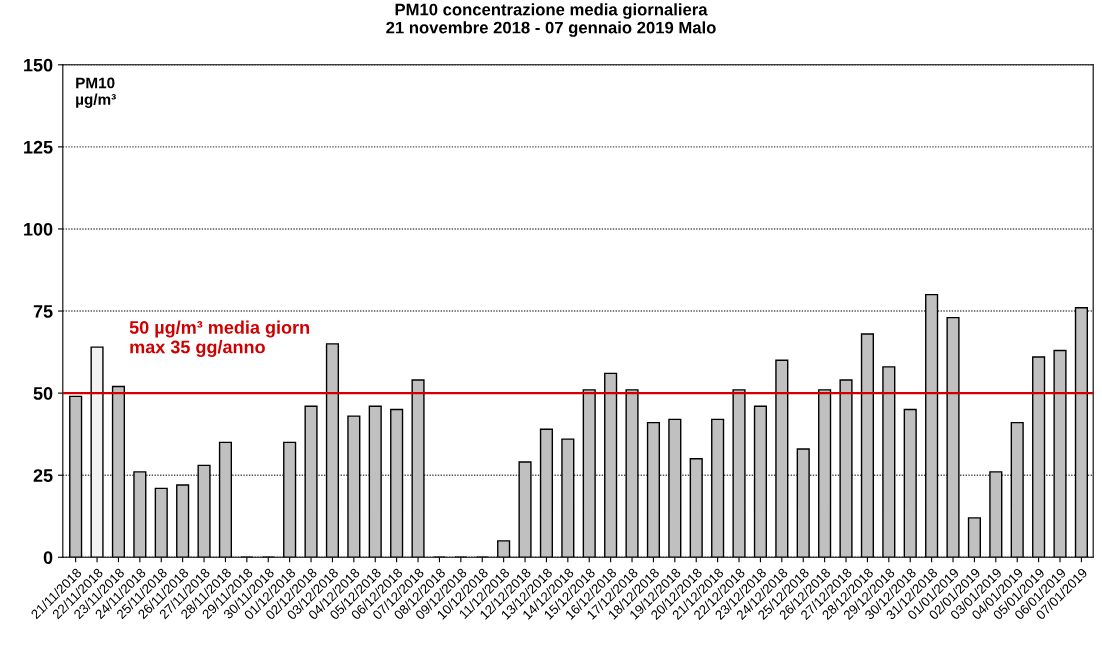 This screenshot has height=648, width=1102. Describe the element at coordinates (219, 338) in the screenshot. I see `ref-line-label: 50 µg/m³ media giorn max 35 gg/anno` at that location.